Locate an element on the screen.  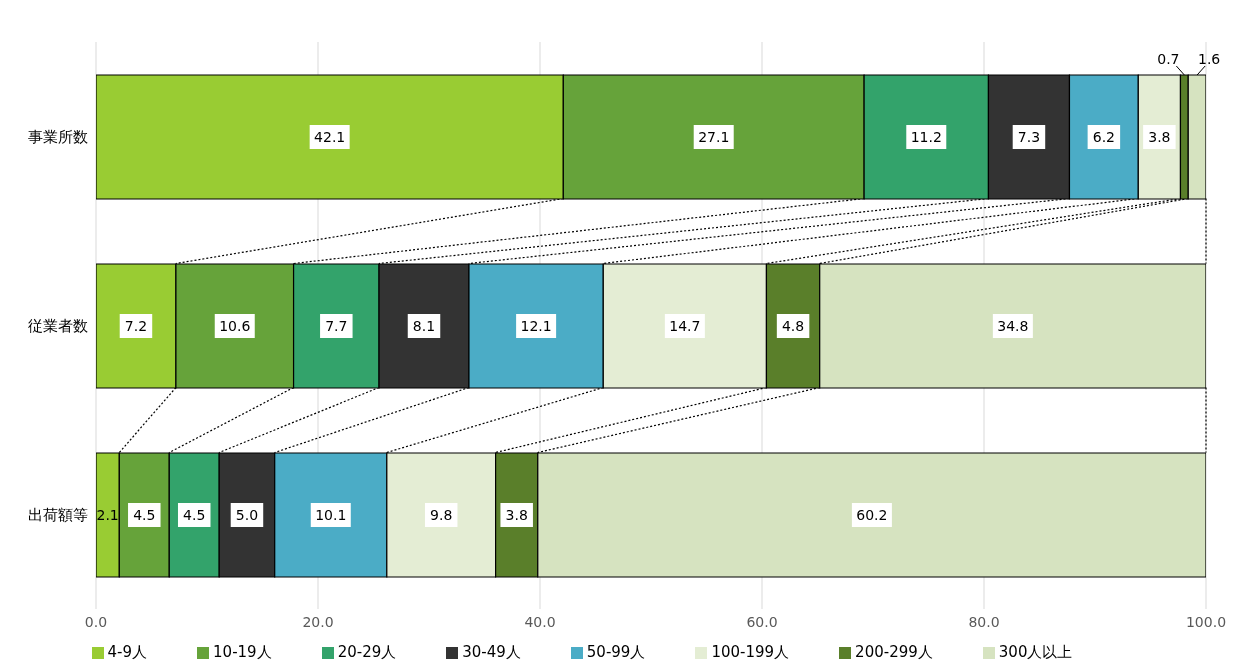
x-tick-label: 0.0 is located at coordinates (96, 621).